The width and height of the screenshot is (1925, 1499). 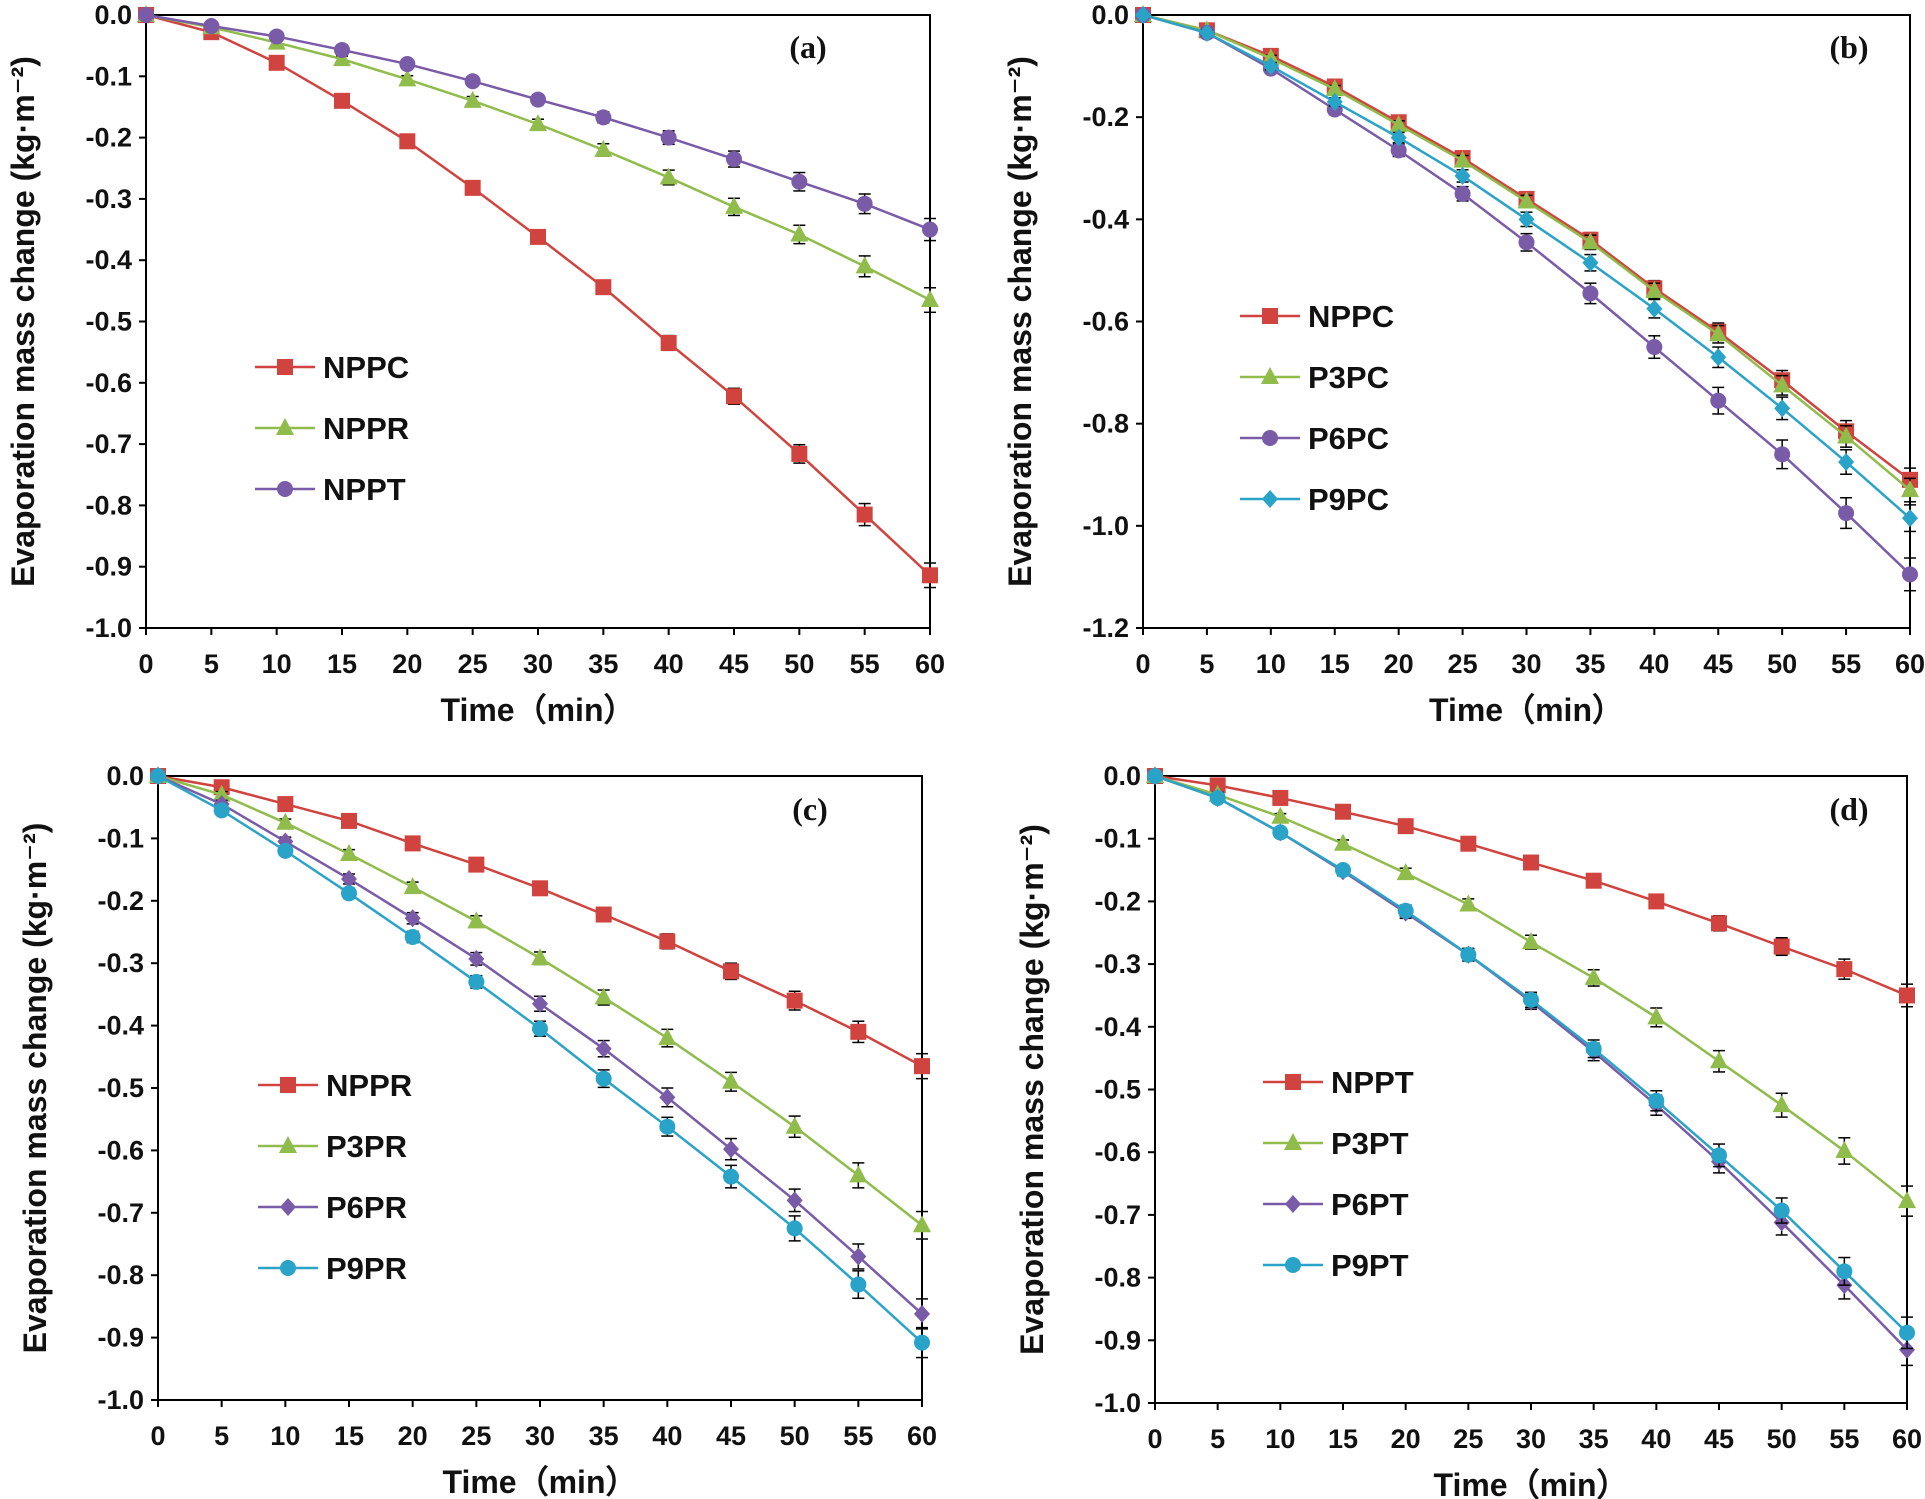 What do you see at coordinates (335, 1177) in the screenshot?
I see `legend: NPPR P3PR P6PR P9PR` at bounding box center [335, 1177].